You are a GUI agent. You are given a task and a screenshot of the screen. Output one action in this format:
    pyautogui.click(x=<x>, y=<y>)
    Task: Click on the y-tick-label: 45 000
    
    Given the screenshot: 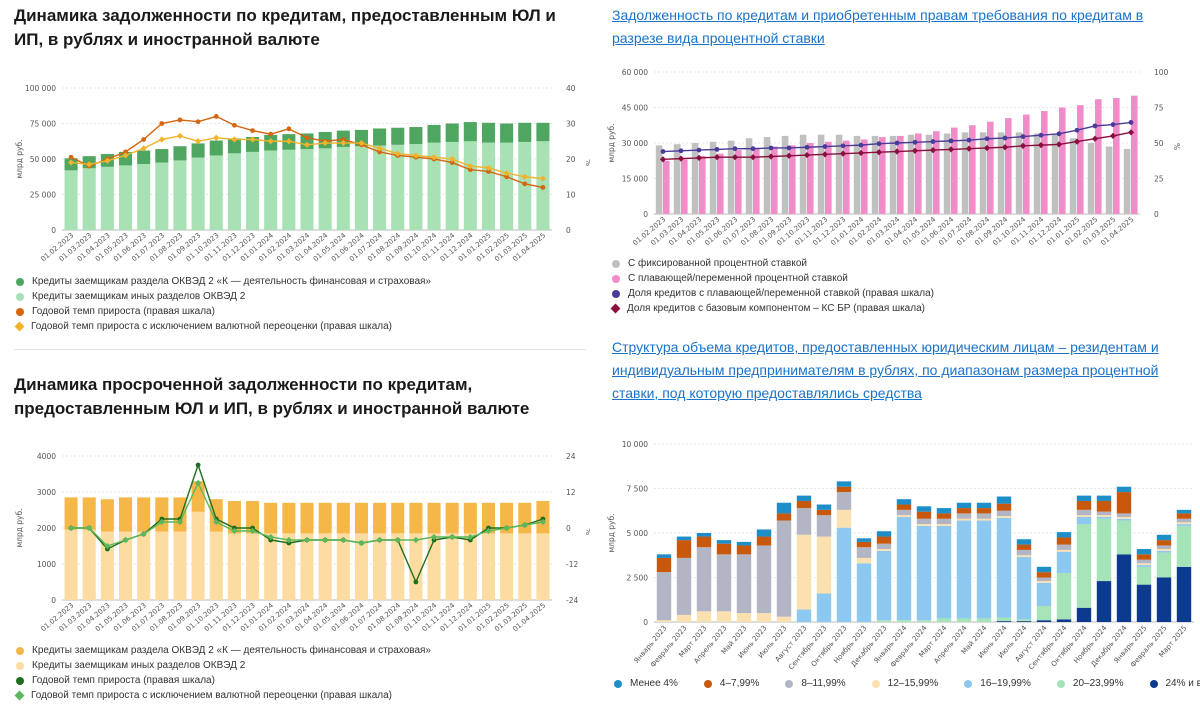 What is the action you would take?
    pyautogui.click(x=635, y=108)
    